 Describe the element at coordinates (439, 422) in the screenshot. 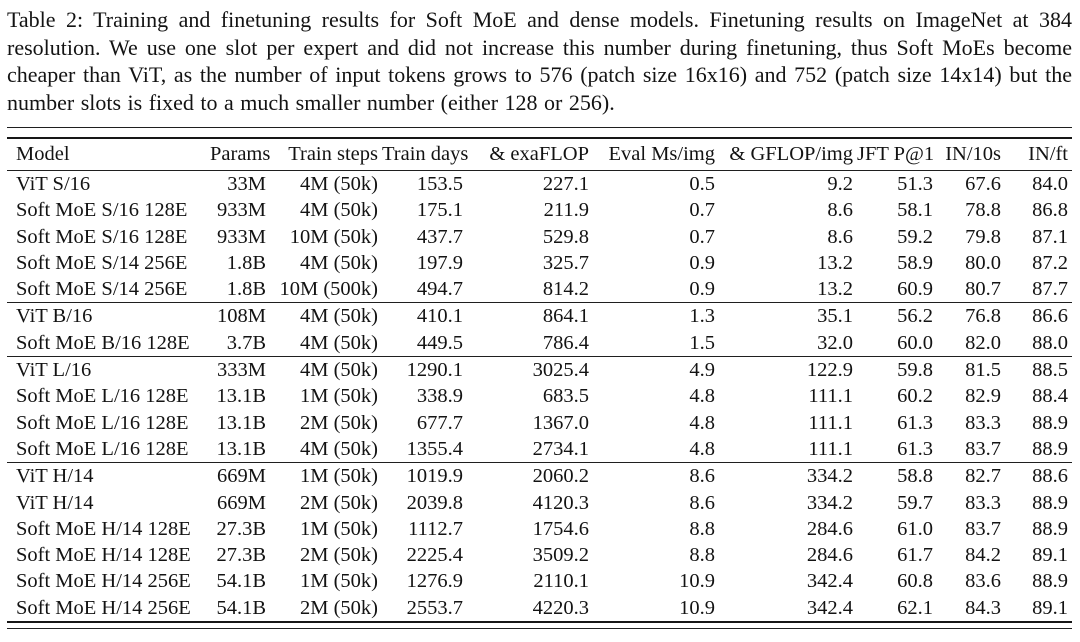

I see `cell-train-days: 677.7` at that location.